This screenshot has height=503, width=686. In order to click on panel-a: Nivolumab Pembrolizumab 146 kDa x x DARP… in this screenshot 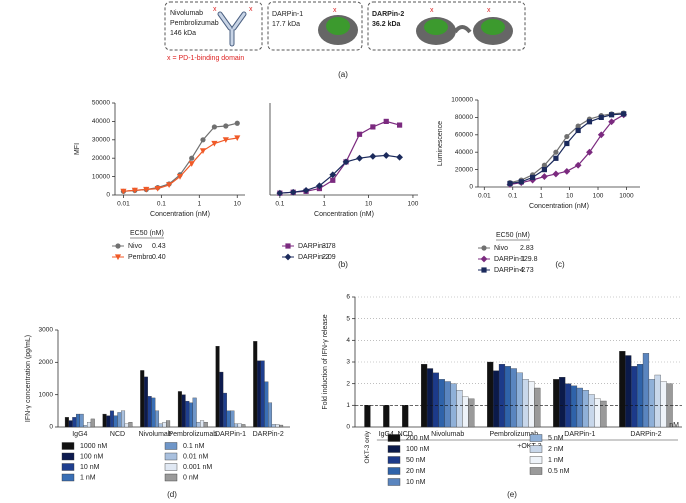, I will do `click(345, 31)`.